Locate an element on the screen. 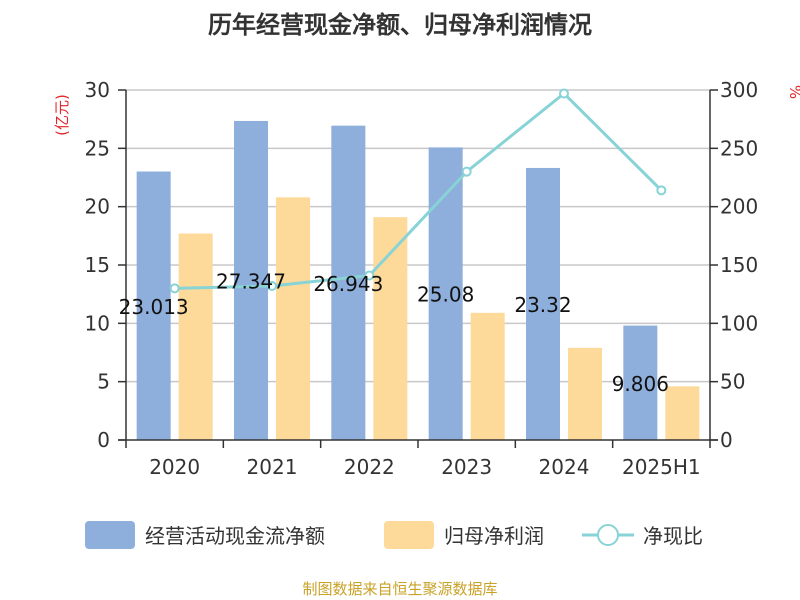 The height and width of the screenshot is (600, 800). left-tick-label: 15 is located at coordinates (97, 265).